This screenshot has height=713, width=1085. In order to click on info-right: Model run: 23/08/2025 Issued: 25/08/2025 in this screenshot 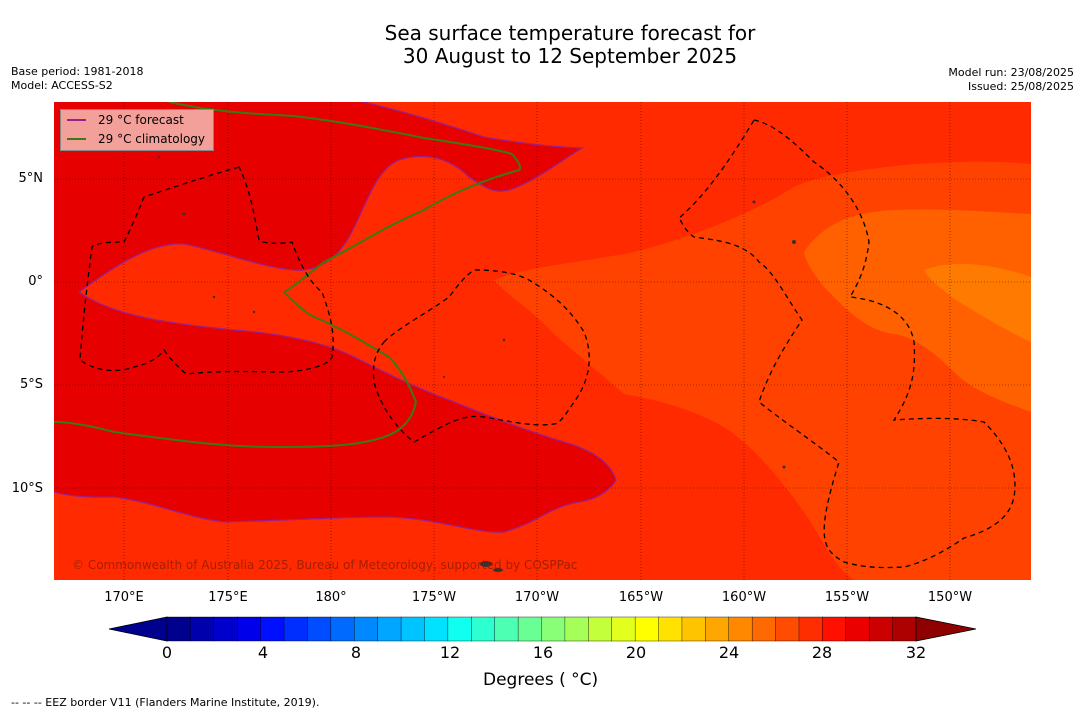, I will do `click(1011, 80)`.